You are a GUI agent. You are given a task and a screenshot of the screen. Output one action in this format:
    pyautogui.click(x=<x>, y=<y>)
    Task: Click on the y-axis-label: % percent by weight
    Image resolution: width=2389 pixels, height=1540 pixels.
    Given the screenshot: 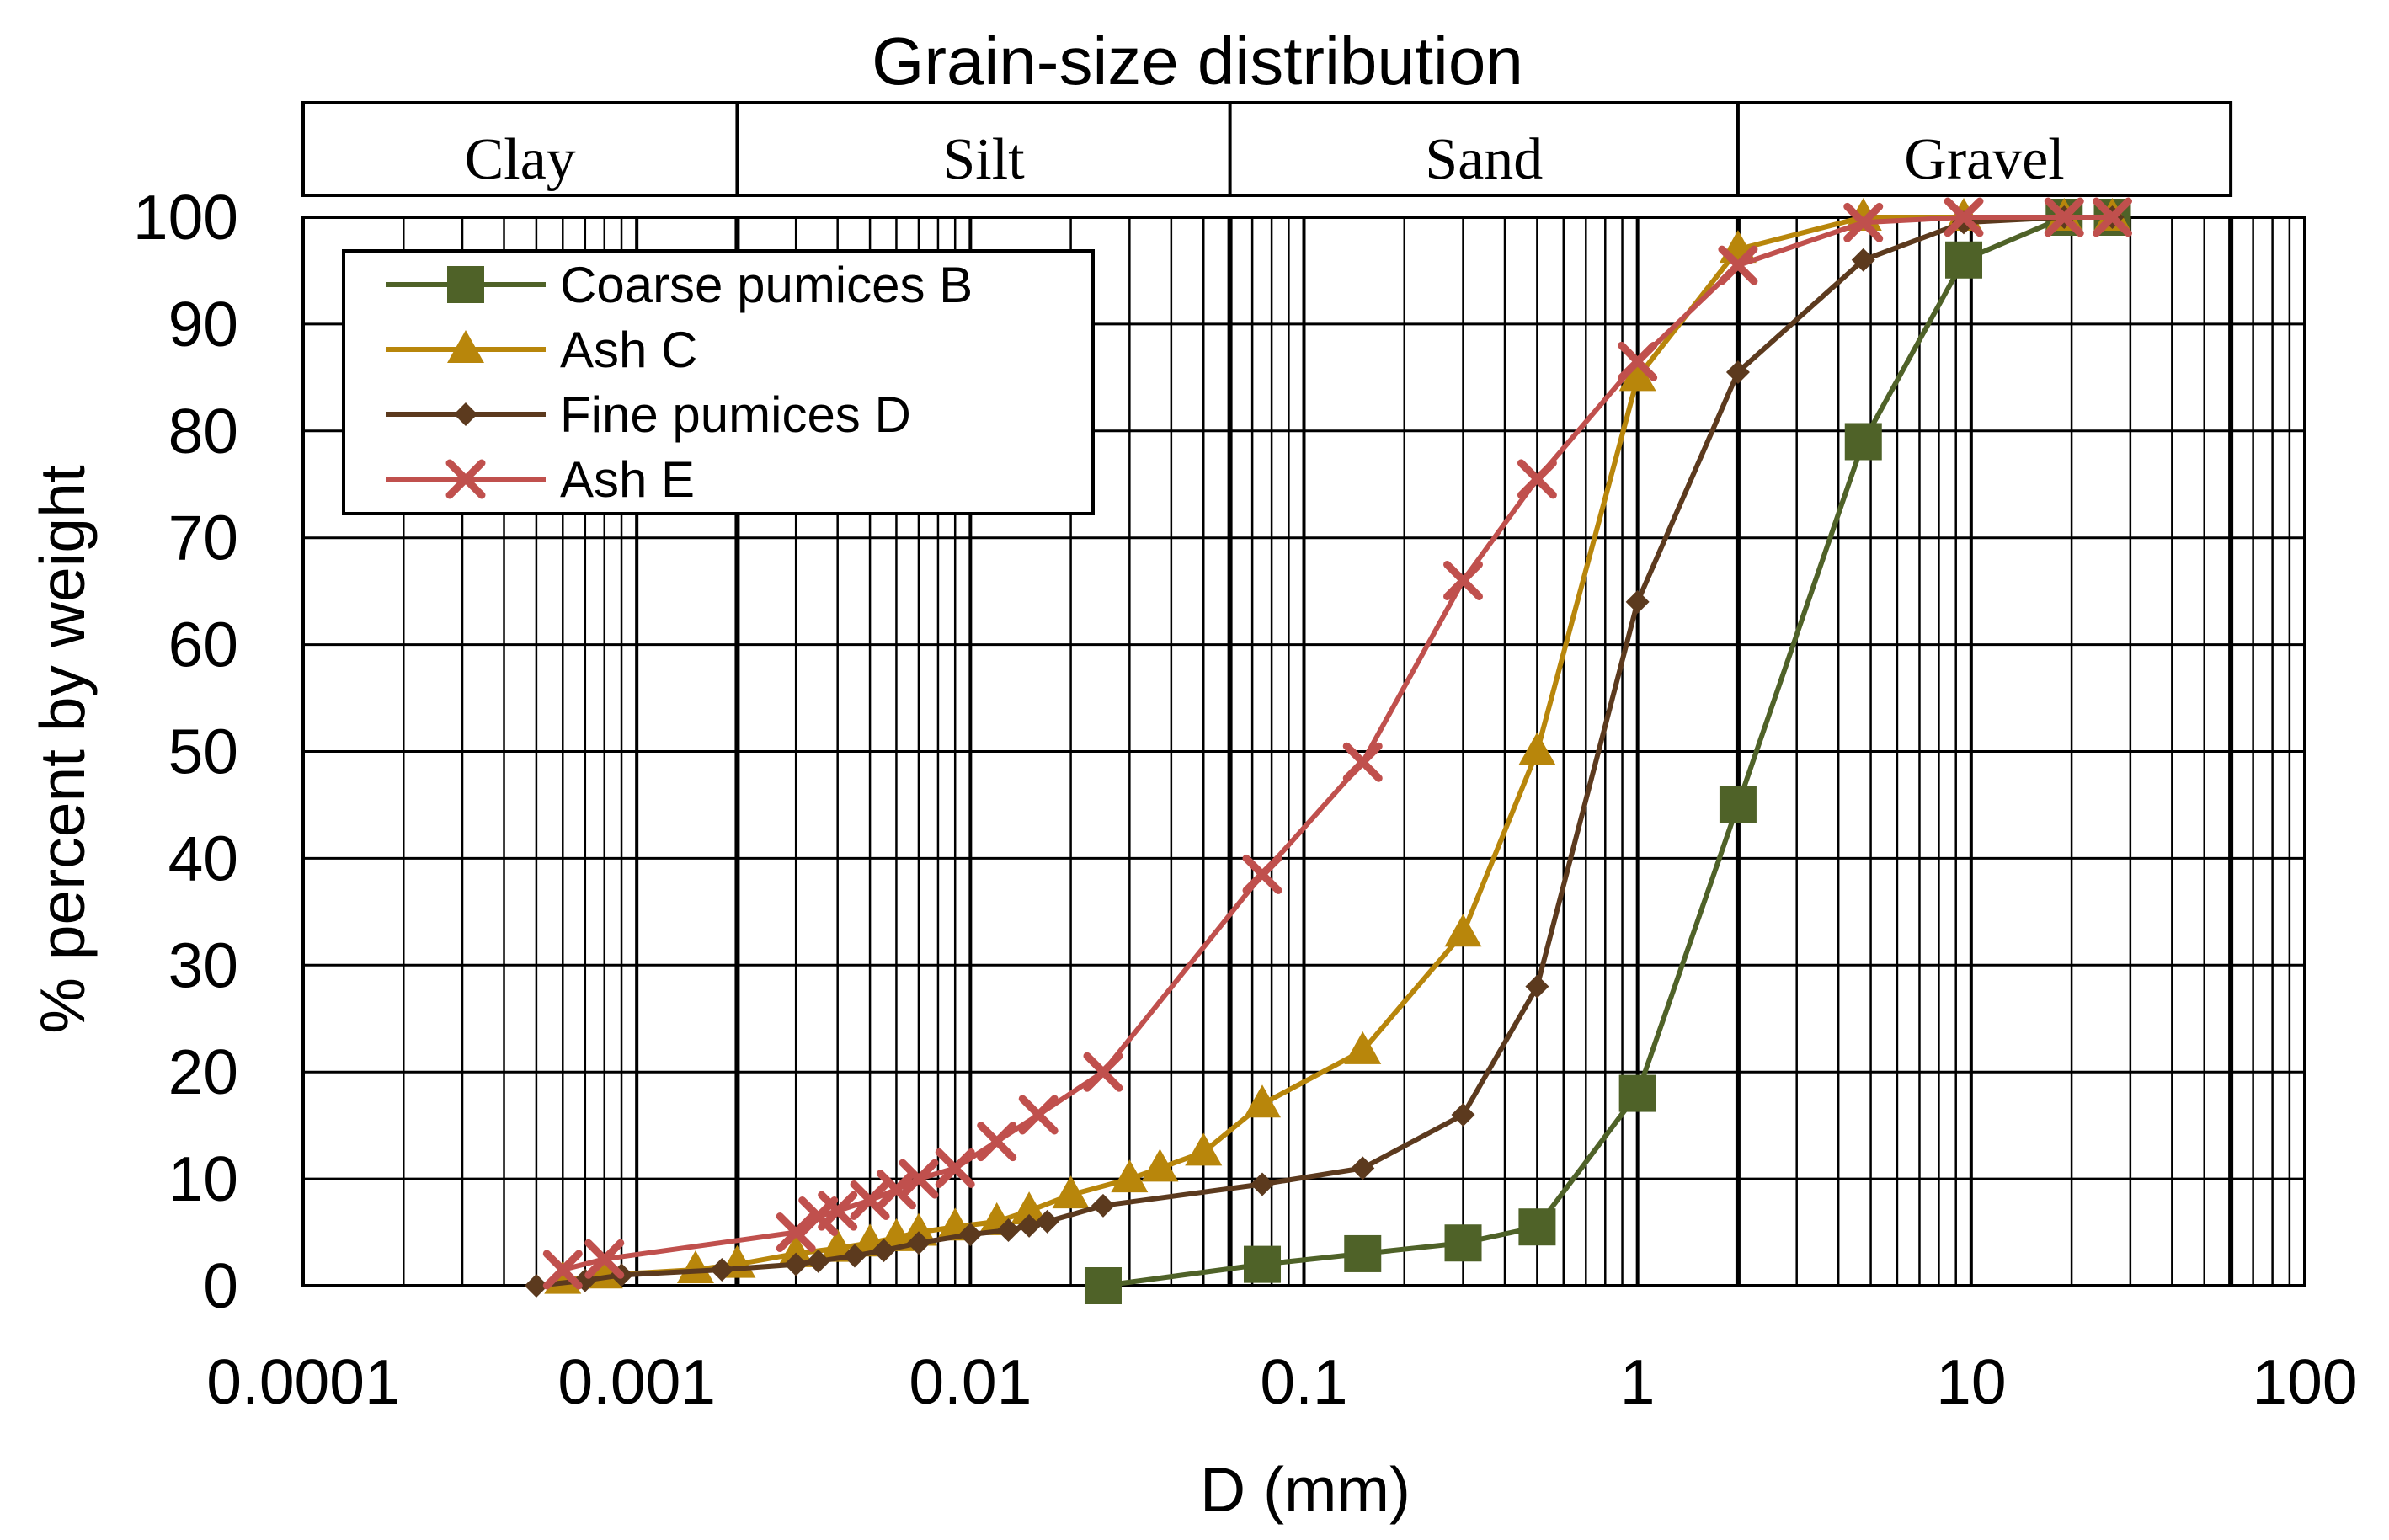 What is the action you would take?
    pyautogui.click(x=62, y=749)
    